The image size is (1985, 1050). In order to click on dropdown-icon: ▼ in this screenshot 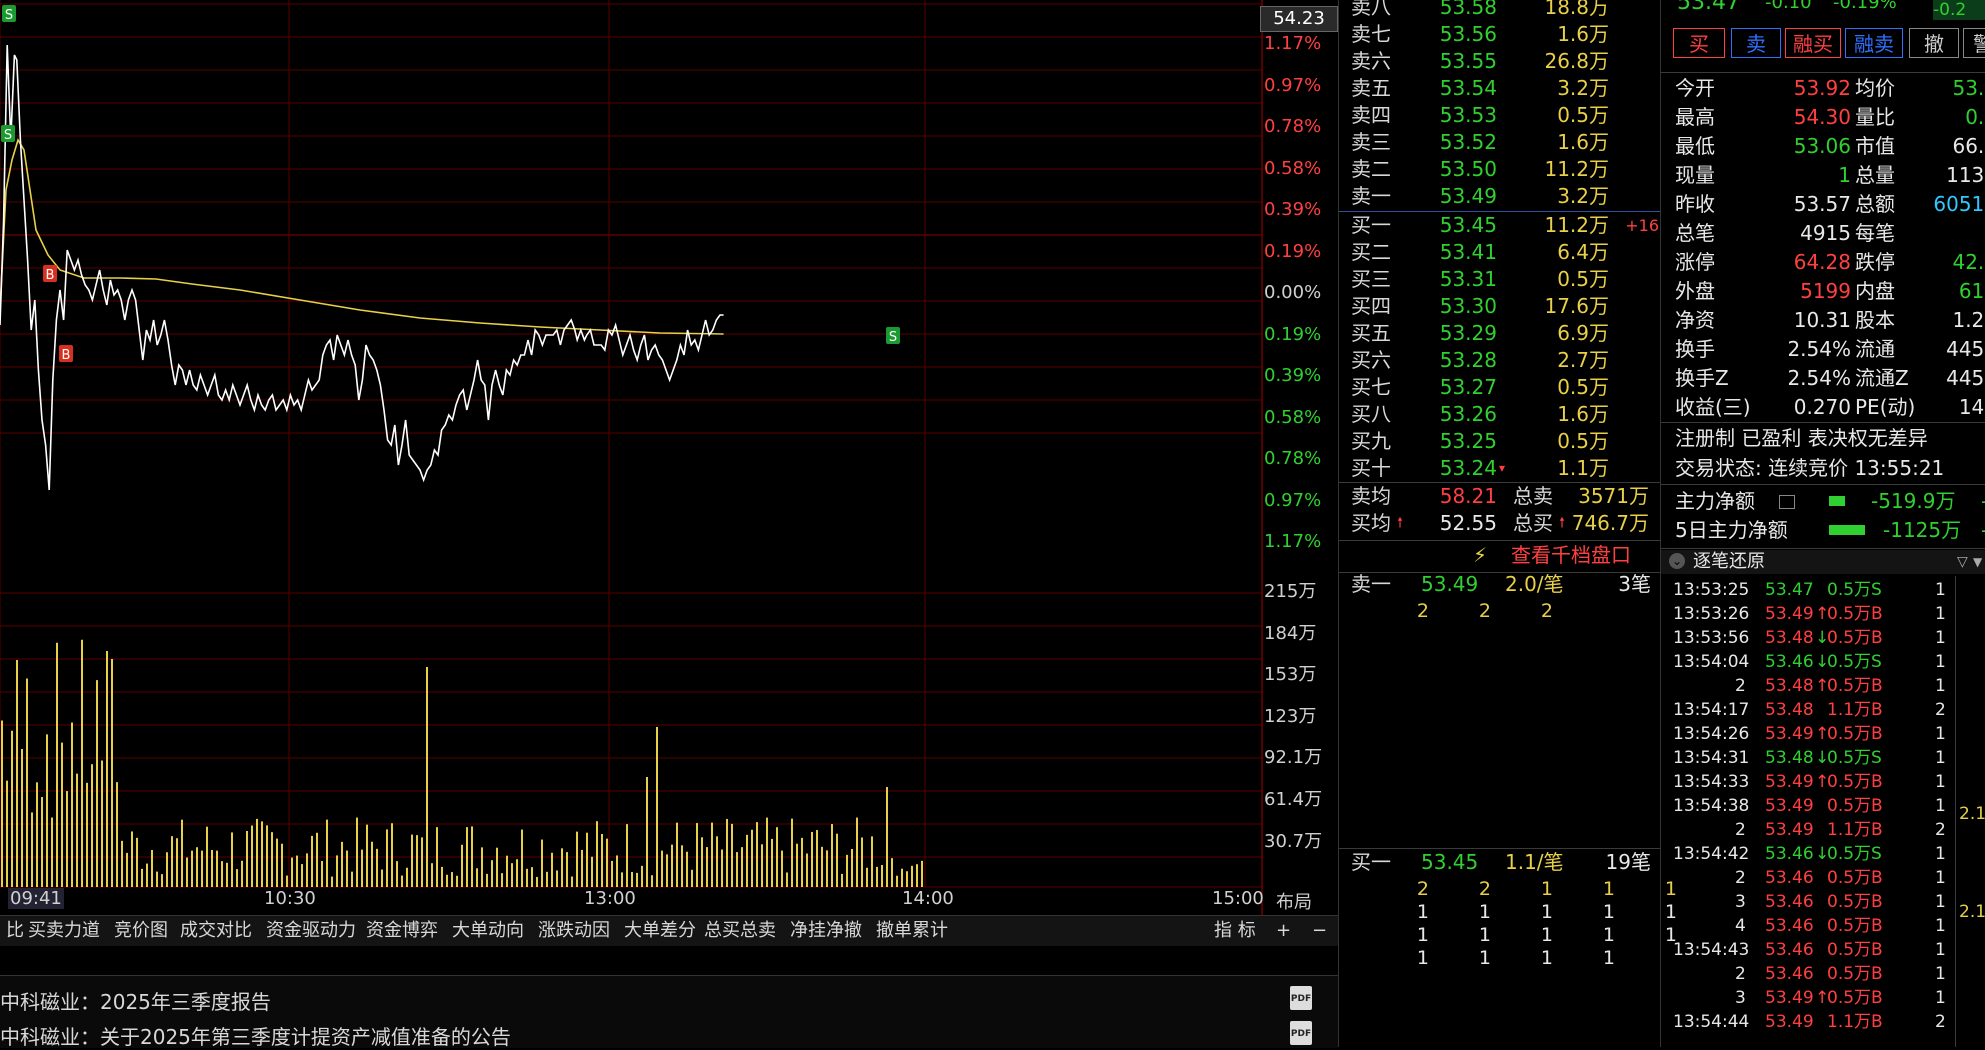, I will do `click(1978, 562)`.